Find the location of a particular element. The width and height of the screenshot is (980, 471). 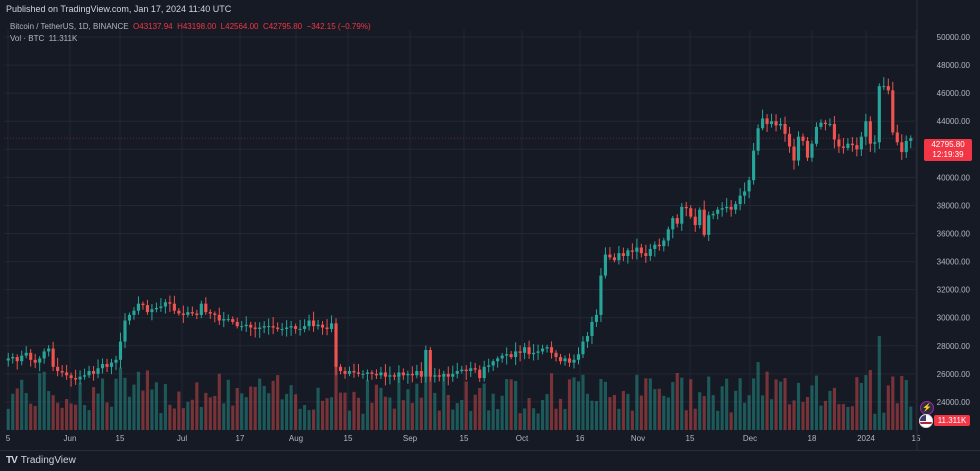

brand: TV TradingView is located at coordinates (41, 460).